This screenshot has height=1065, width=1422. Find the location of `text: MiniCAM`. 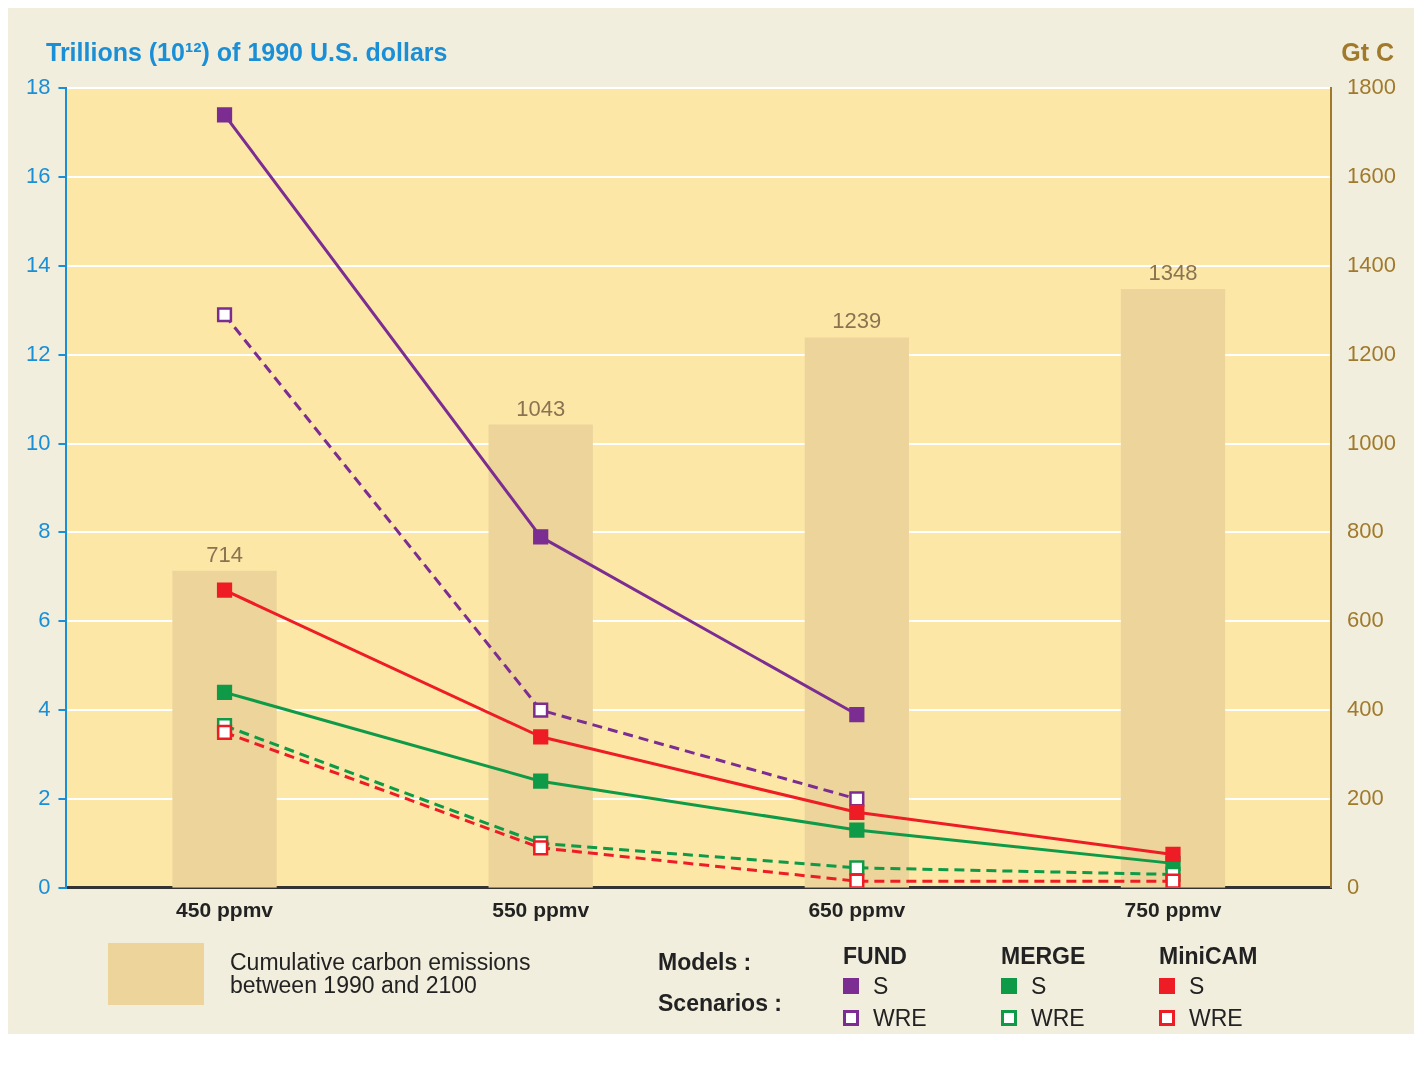

text: MiniCAM is located at coordinates (1209, 956).